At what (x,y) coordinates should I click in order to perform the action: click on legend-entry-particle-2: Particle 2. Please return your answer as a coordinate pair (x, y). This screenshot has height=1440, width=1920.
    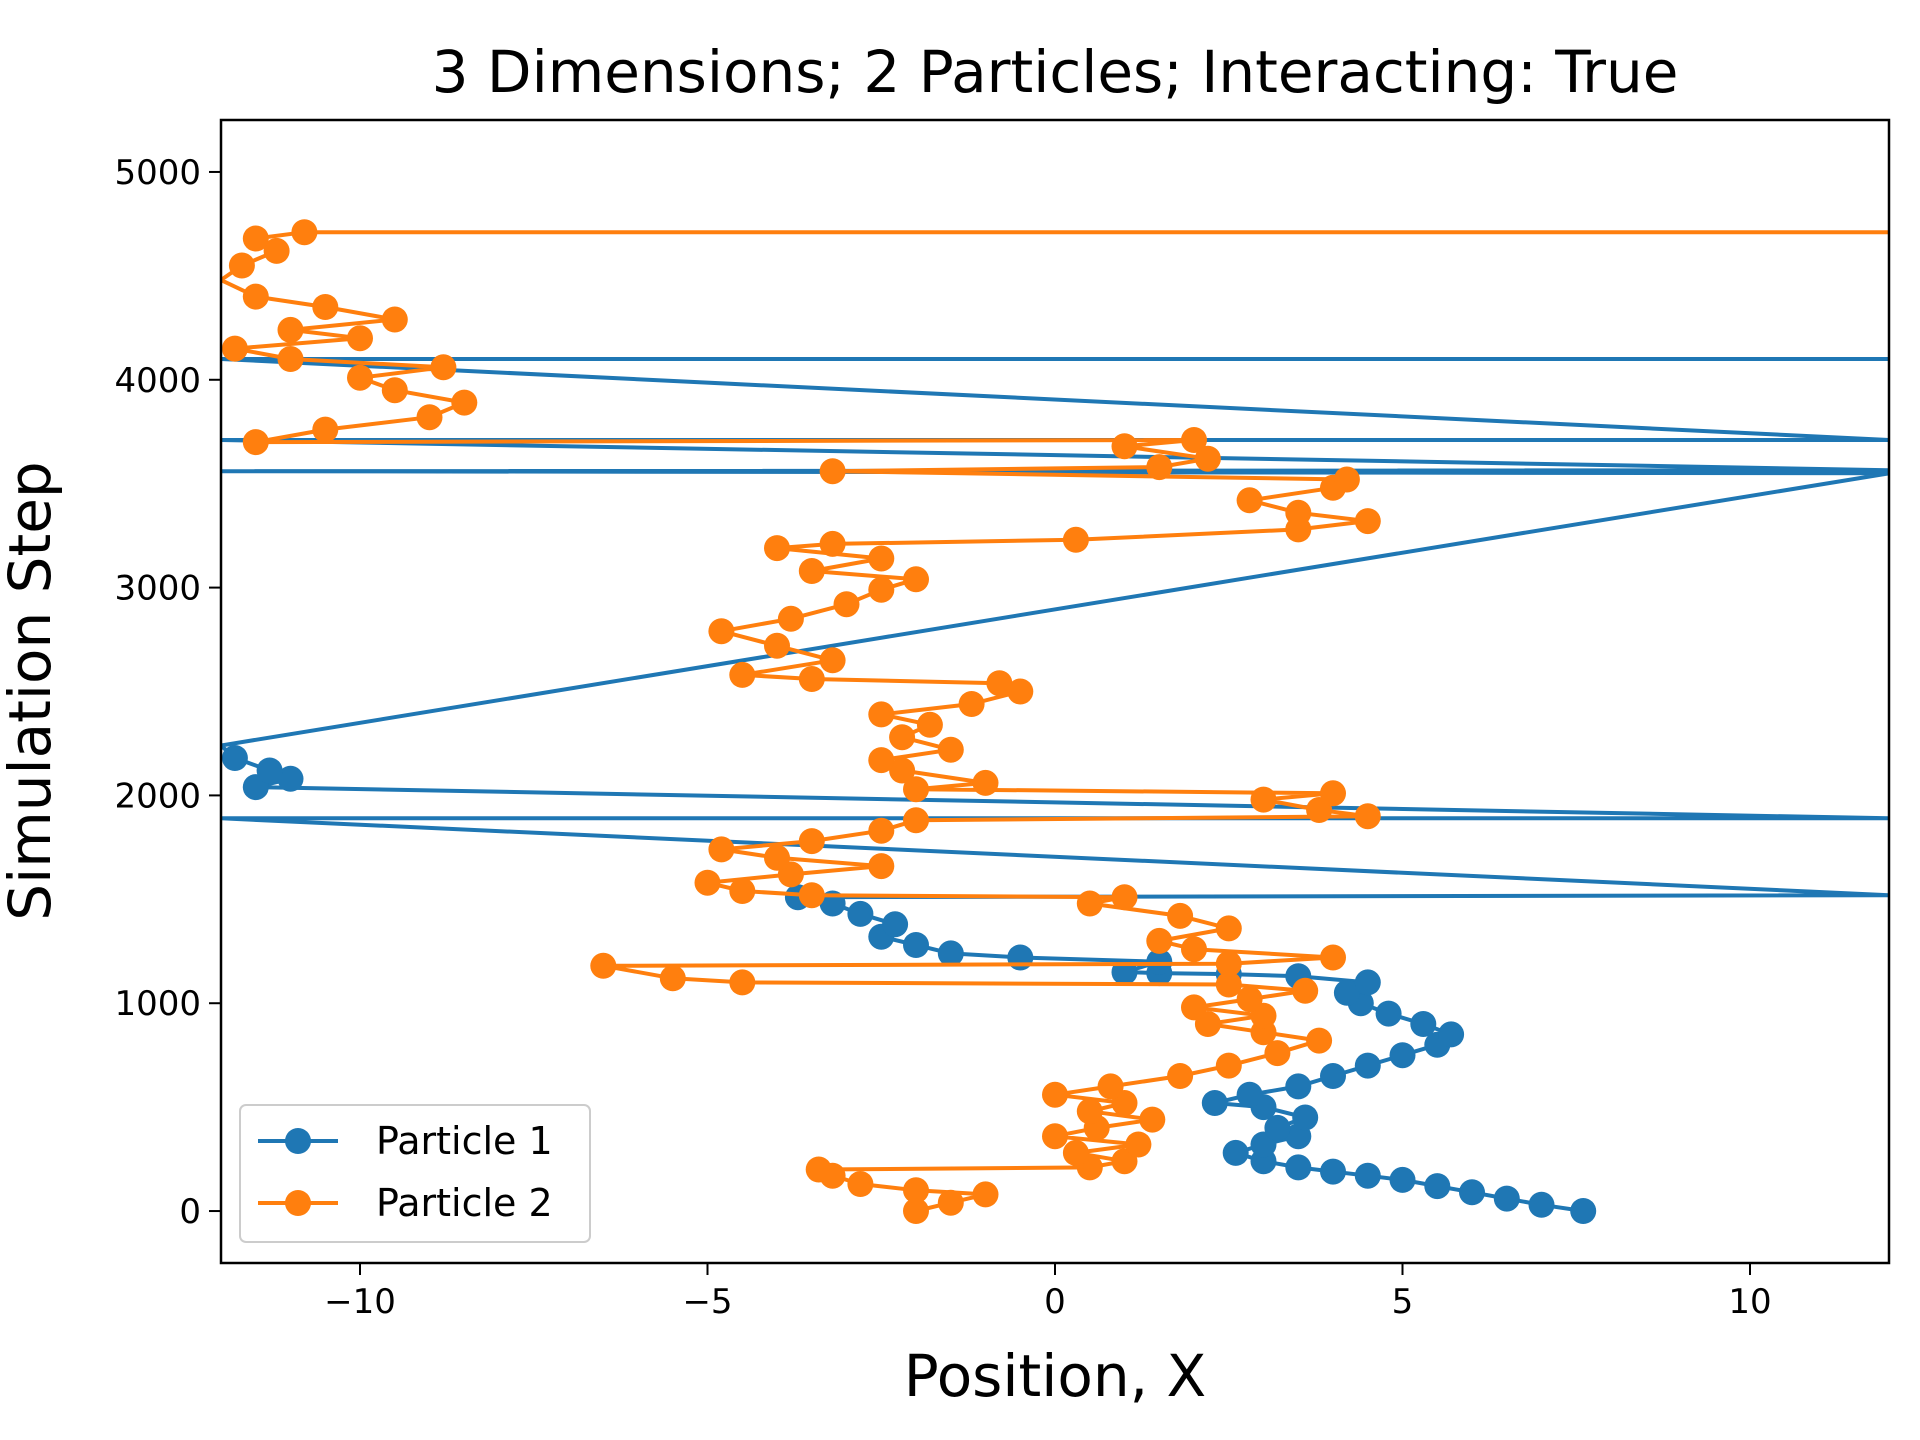
    Looking at the image, I should click on (405, 1203).